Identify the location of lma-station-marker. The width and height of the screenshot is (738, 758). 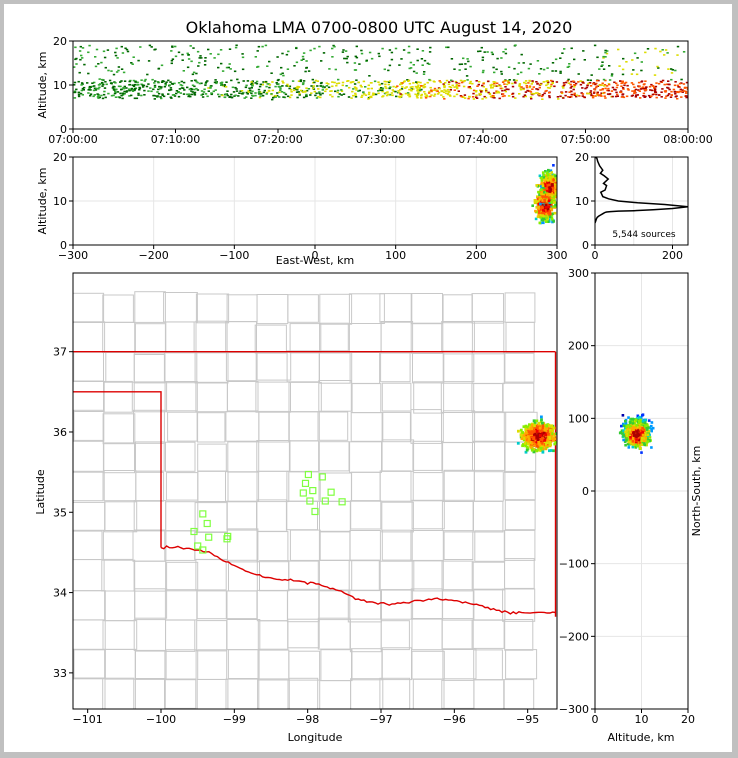
(198, 546).